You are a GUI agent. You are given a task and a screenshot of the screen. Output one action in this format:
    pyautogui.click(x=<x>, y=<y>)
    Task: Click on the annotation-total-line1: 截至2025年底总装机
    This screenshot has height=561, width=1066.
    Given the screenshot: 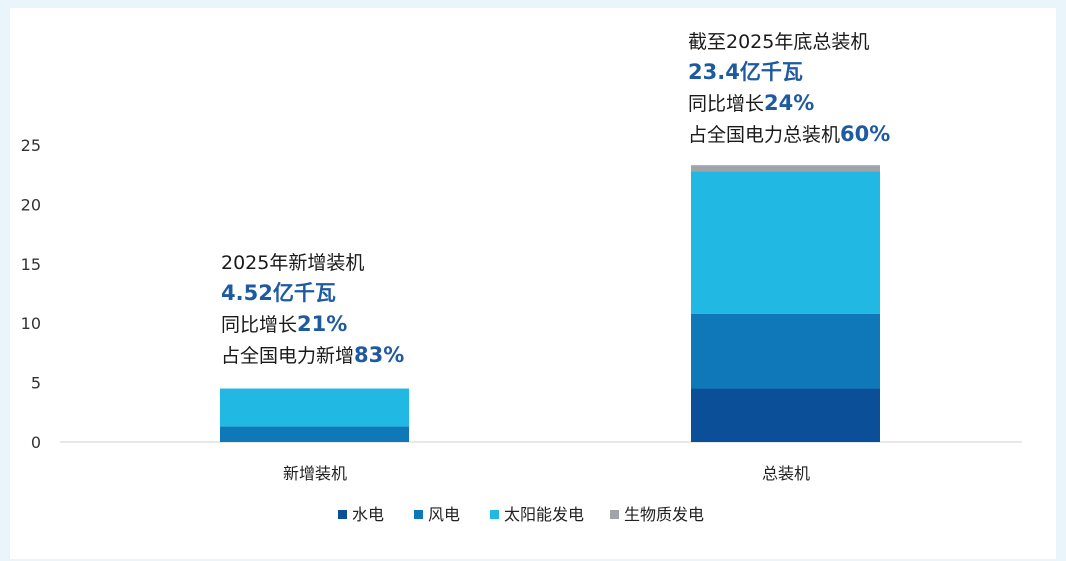 What is the action you would take?
    pyautogui.click(x=778, y=42)
    